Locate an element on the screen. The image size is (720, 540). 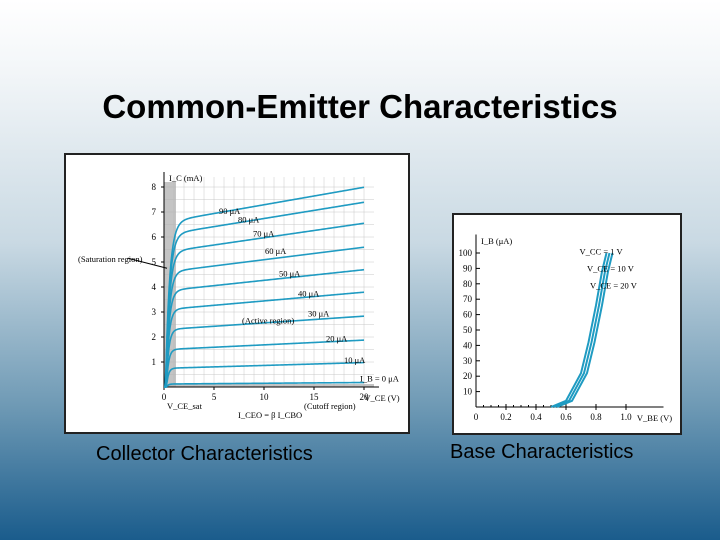
y-tick-label: 40 is located at coordinates (468, 345).